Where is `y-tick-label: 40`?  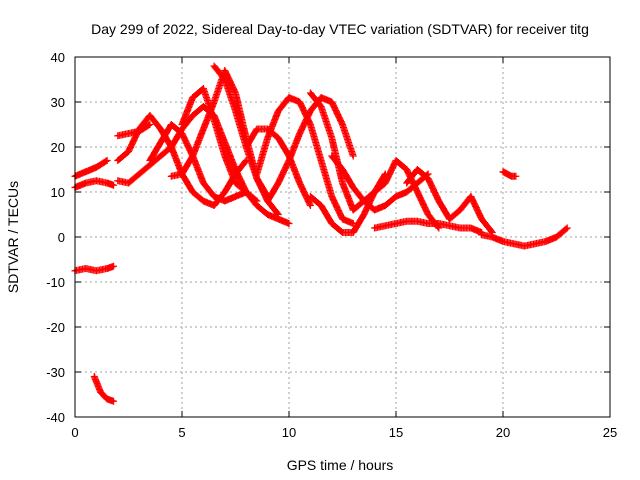
y-tick-label: 40 is located at coordinates (58, 57).